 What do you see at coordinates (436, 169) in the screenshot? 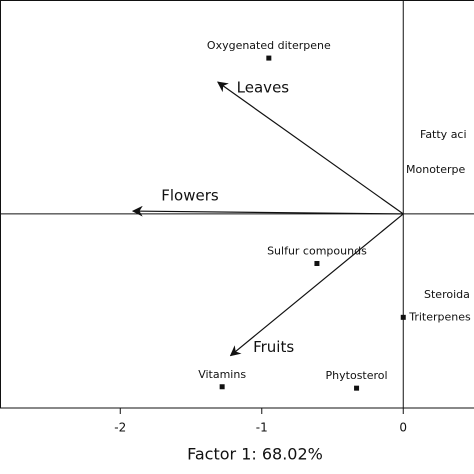
I see `cropped-label: Monoterpe` at bounding box center [436, 169].